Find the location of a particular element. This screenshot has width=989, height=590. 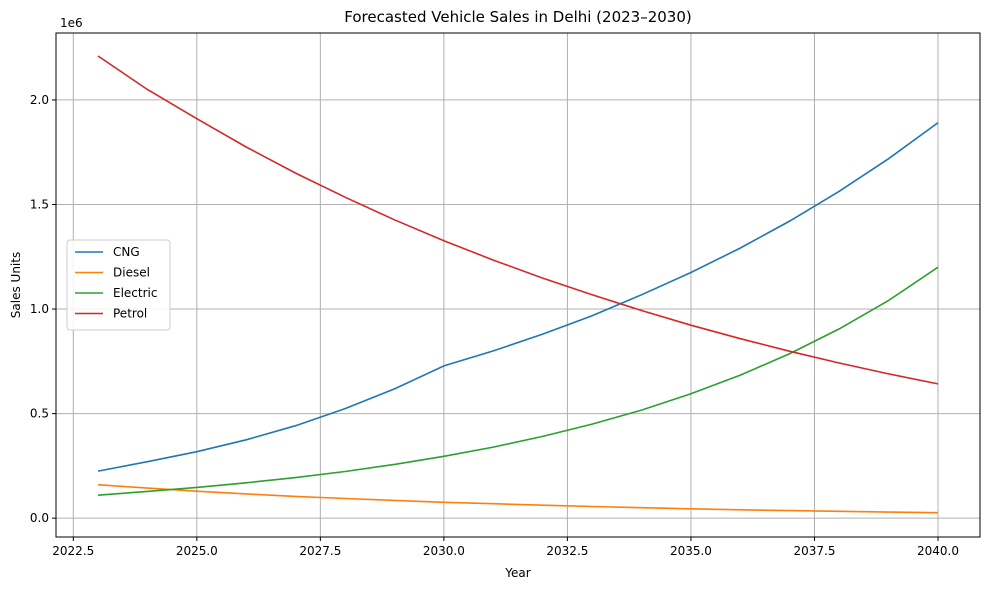

legend-entry: Petrol is located at coordinates (130, 314).